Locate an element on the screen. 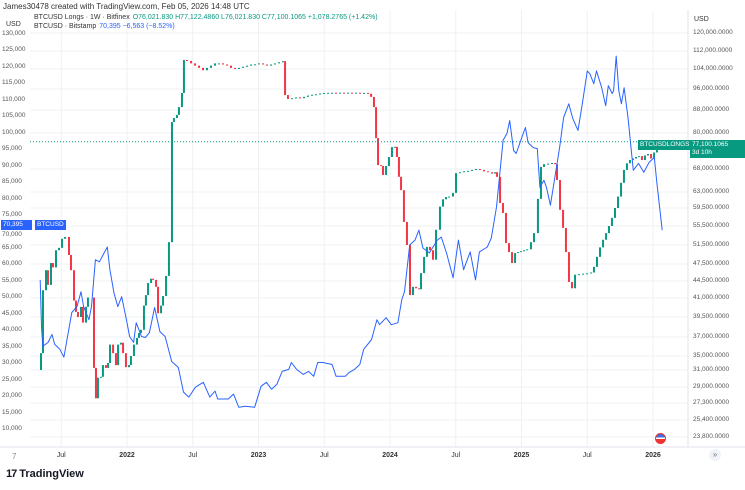  right-axis-tick: 51,500.0000 is located at coordinates (711, 244).